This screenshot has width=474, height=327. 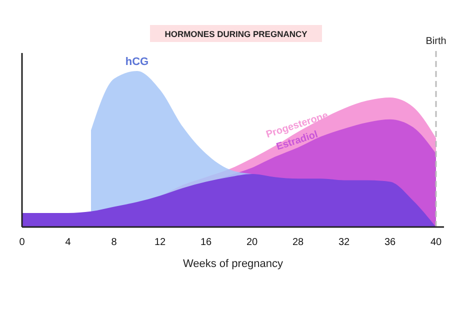 I want to click on series-label: hCG, so click(x=137, y=62).